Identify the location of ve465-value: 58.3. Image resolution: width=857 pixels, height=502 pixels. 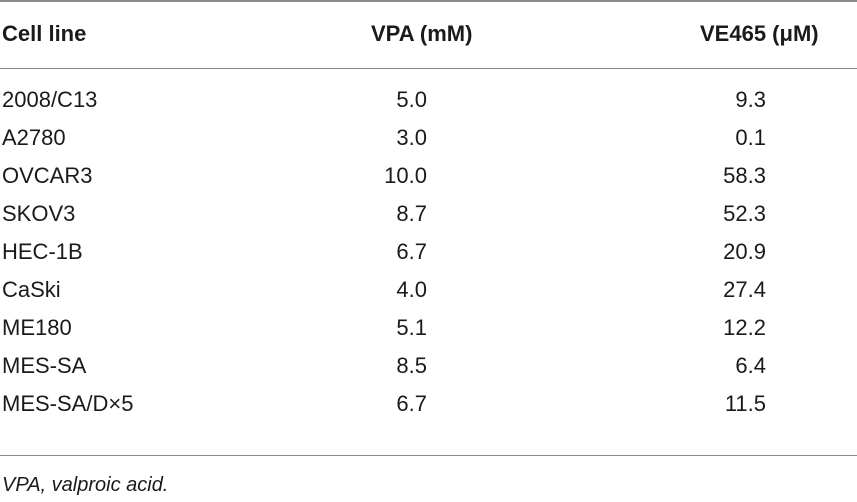
(744, 175).